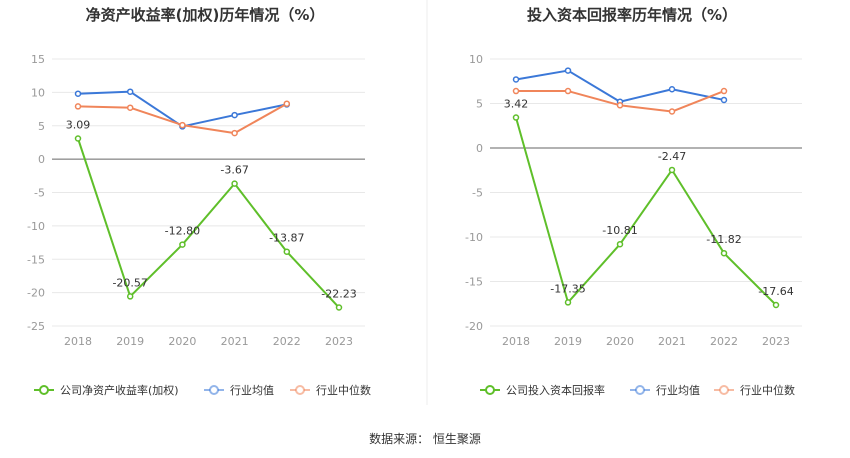 This screenshot has height=458, width=850. What do you see at coordinates (632, 15) in the screenshot?
I see `chart-title: 投入资本回报率历年情况（%）` at bounding box center [632, 15].